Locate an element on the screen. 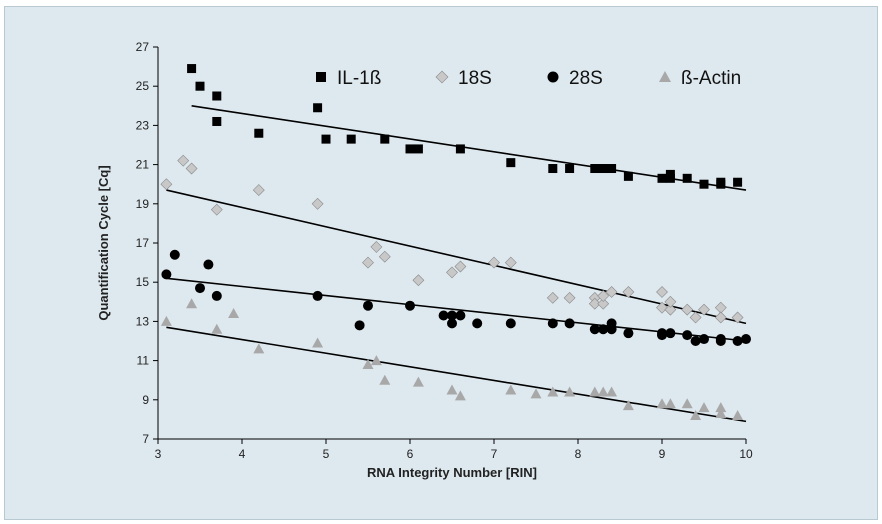 This screenshot has width=882, height=524. legend-marker-18s is located at coordinates (442, 77).